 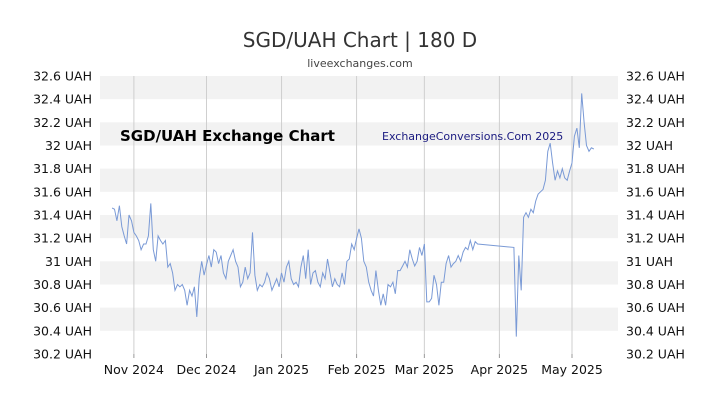 What do you see at coordinates (62, 168) in the screenshot?
I see `y-tick-label-left: 31.8 UAH` at bounding box center [62, 168].